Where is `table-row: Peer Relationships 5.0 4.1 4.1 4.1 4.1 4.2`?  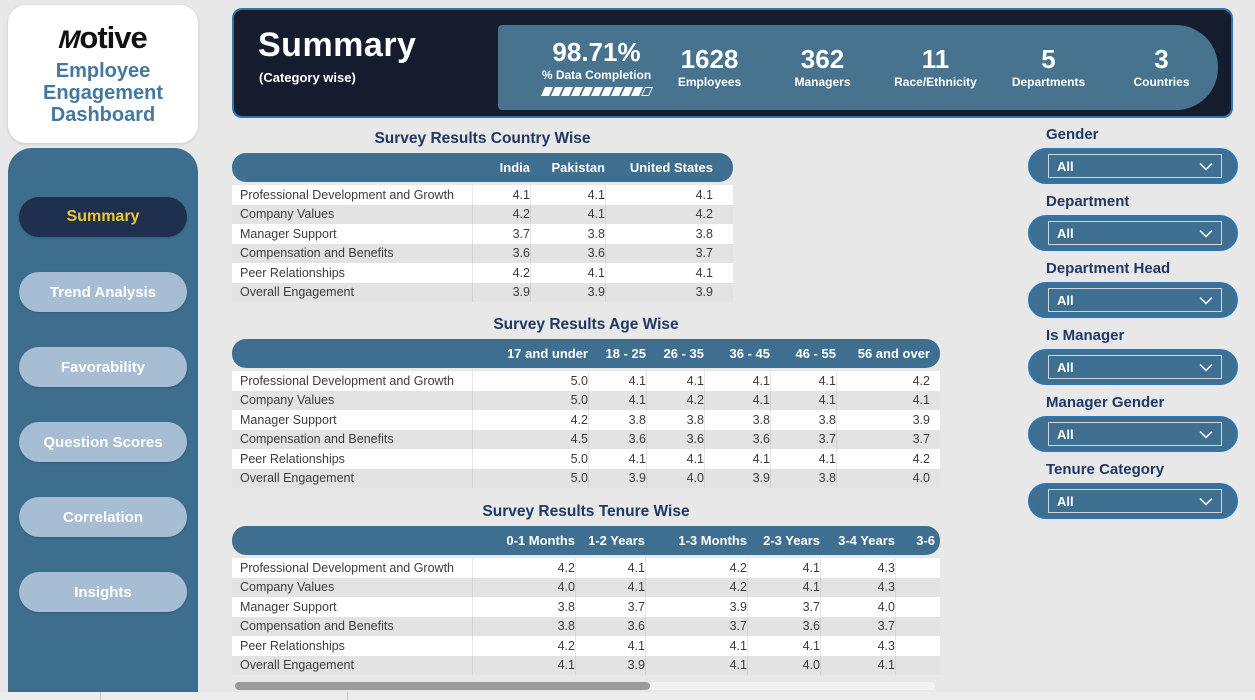 table-row: Peer Relationships 5.0 4.1 4.1 4.1 4.1 4.2 is located at coordinates (586, 459).